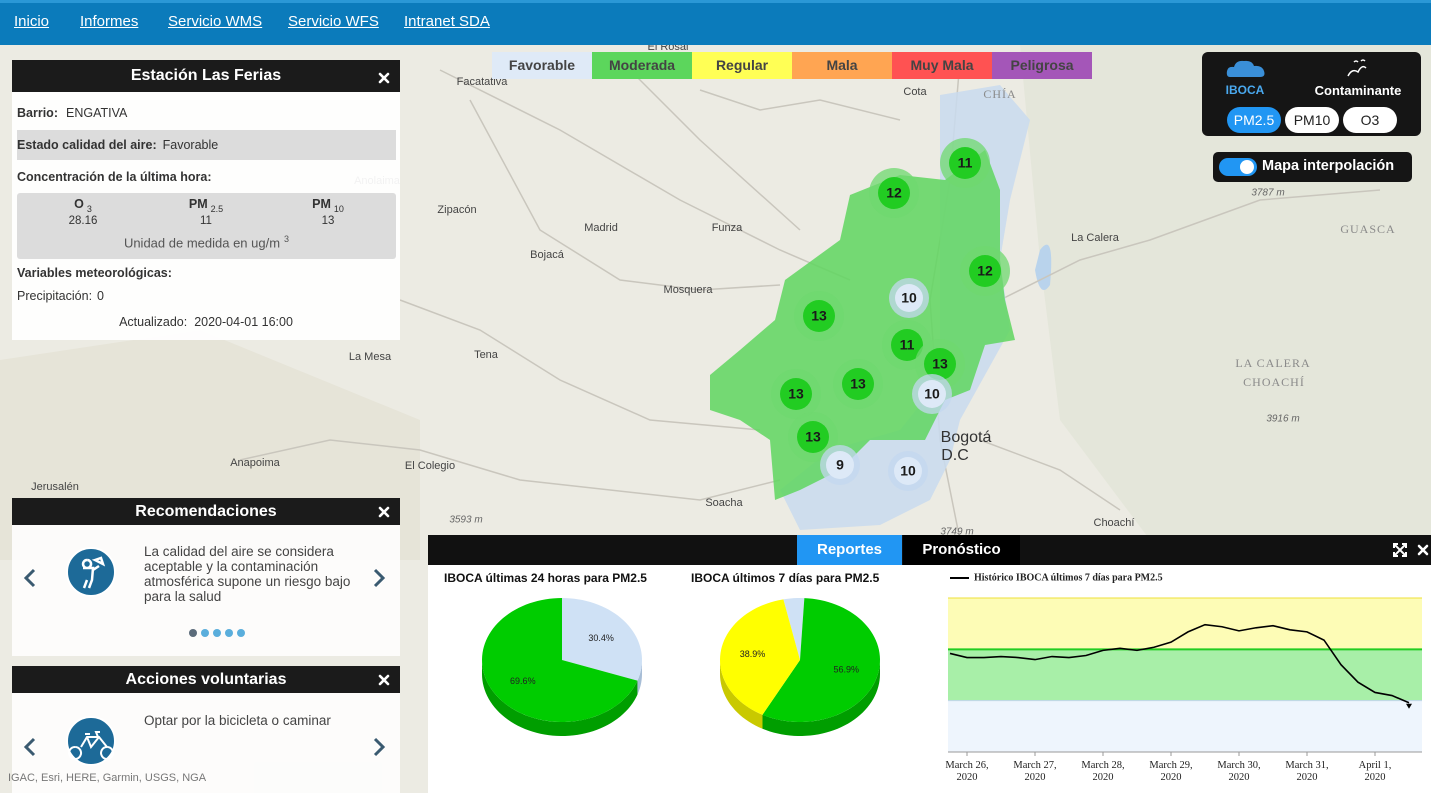 The image size is (1431, 793). I want to click on logo-cloud, so click(1245, 68).